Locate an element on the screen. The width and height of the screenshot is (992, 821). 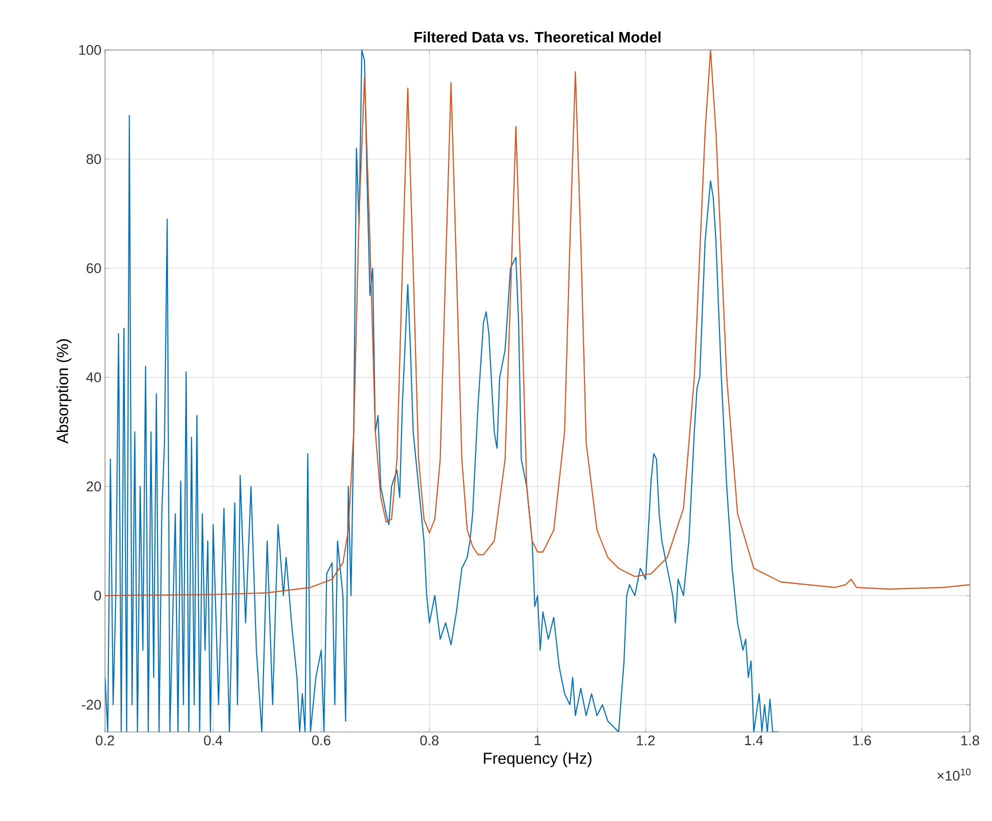
y-tick-label: 40 is located at coordinates (93, 377).